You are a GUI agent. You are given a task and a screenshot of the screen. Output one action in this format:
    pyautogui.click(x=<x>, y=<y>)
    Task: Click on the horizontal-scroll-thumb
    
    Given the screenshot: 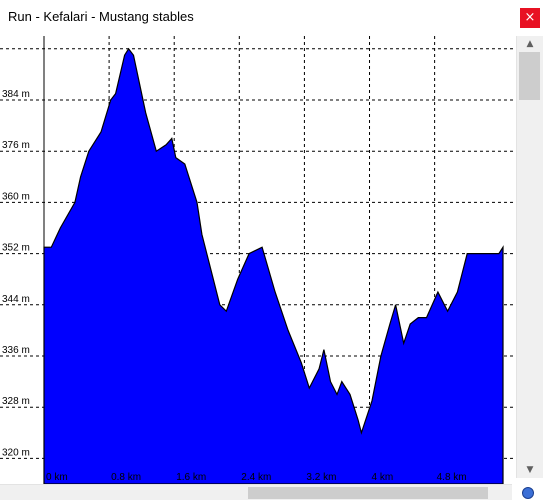 What is the action you would take?
    pyautogui.click(x=368, y=493)
    